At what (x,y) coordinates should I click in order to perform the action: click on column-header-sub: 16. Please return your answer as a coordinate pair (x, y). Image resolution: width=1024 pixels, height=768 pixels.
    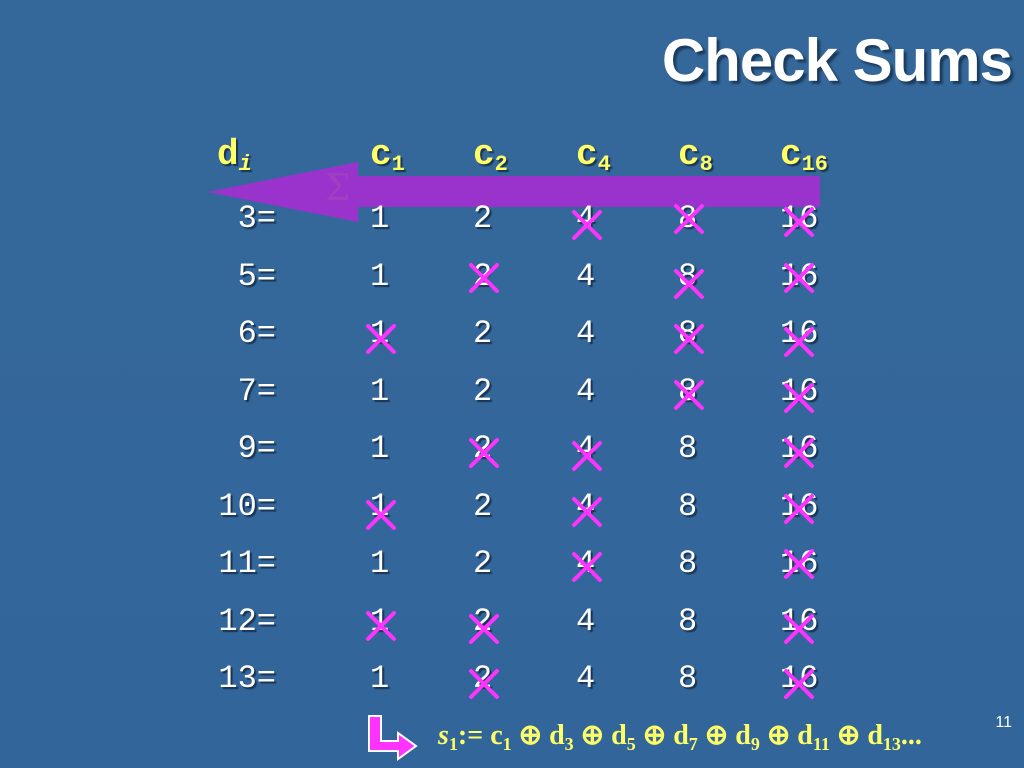
    Looking at the image, I should click on (815, 164).